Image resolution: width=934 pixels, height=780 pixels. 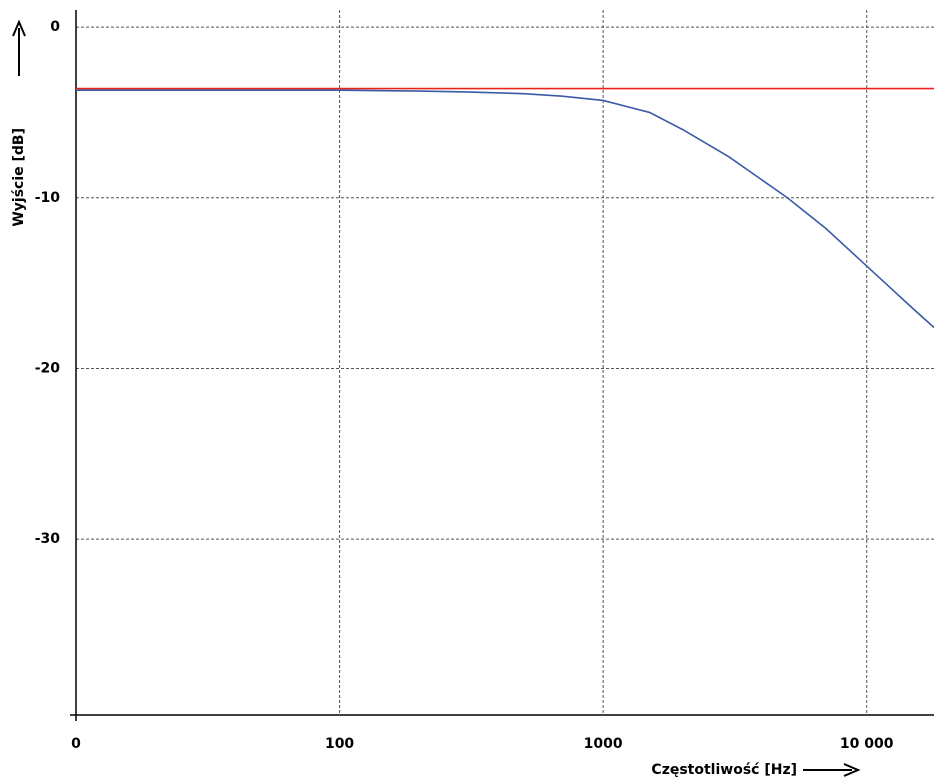 What do you see at coordinates (48, 198) in the screenshot?
I see `y-tick-label: -10` at bounding box center [48, 198].